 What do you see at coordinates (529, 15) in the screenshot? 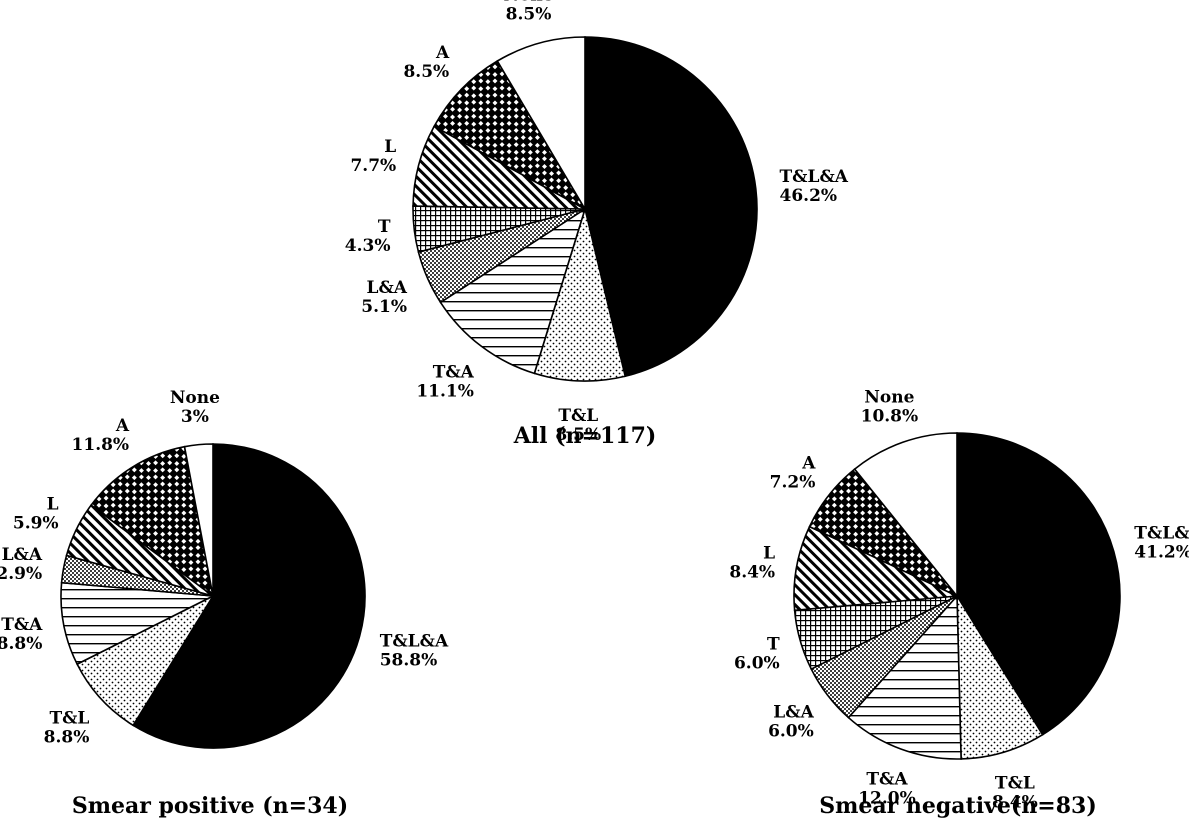
I see `slice-value-none: 8.5%` at bounding box center [529, 15].